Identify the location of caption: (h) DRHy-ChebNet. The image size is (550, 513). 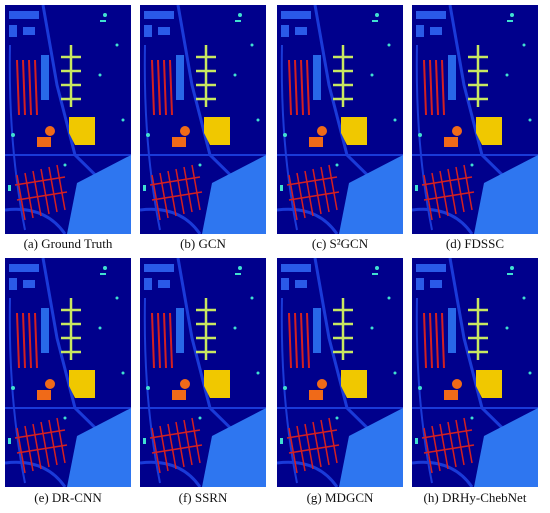
(475, 497).